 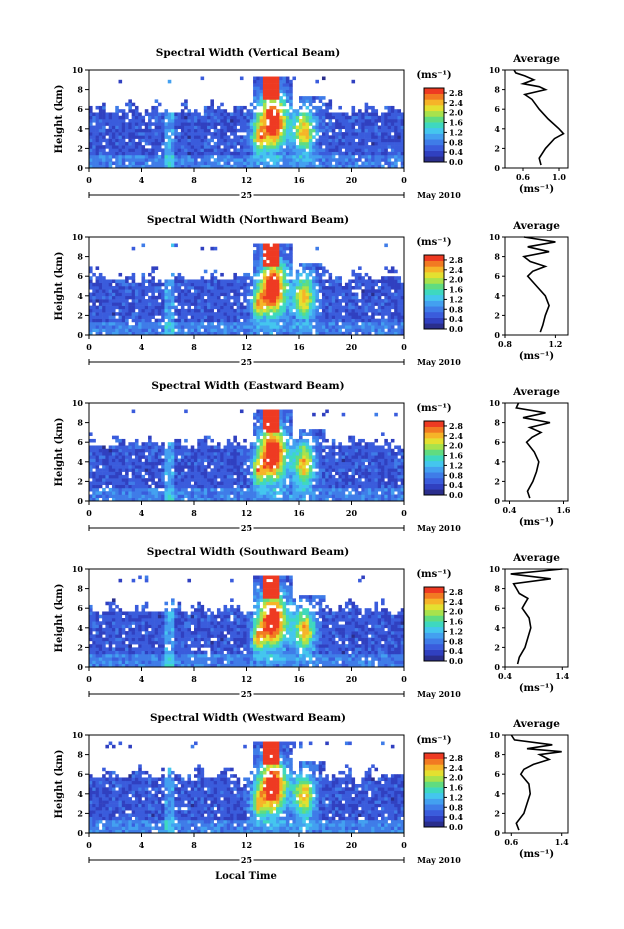 I want to click on average-x-tick-label: 1.0, so click(x=559, y=177).